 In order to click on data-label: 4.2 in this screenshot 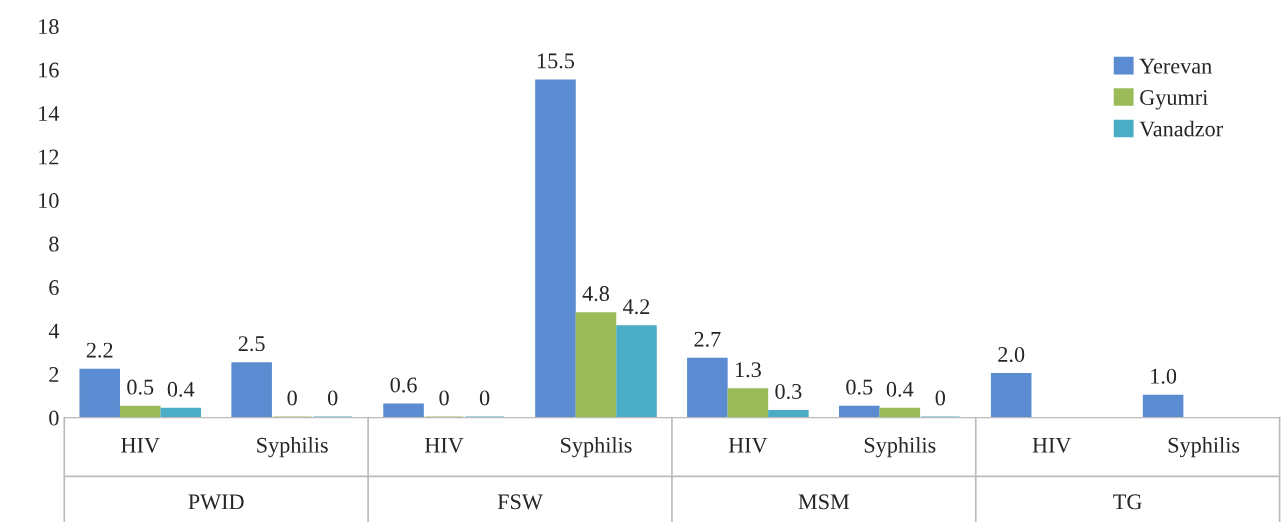, I will do `click(636, 307)`.